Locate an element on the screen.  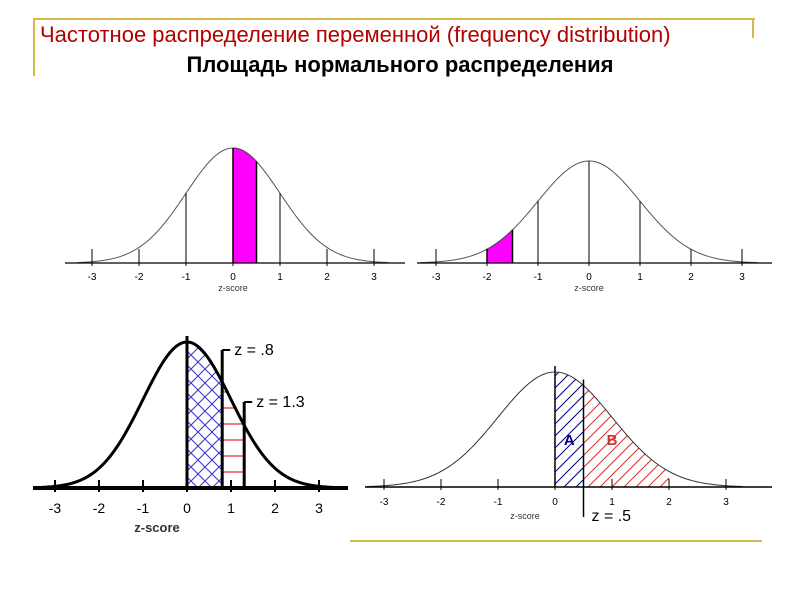
title-frame-left is located at coordinates (34, 47).